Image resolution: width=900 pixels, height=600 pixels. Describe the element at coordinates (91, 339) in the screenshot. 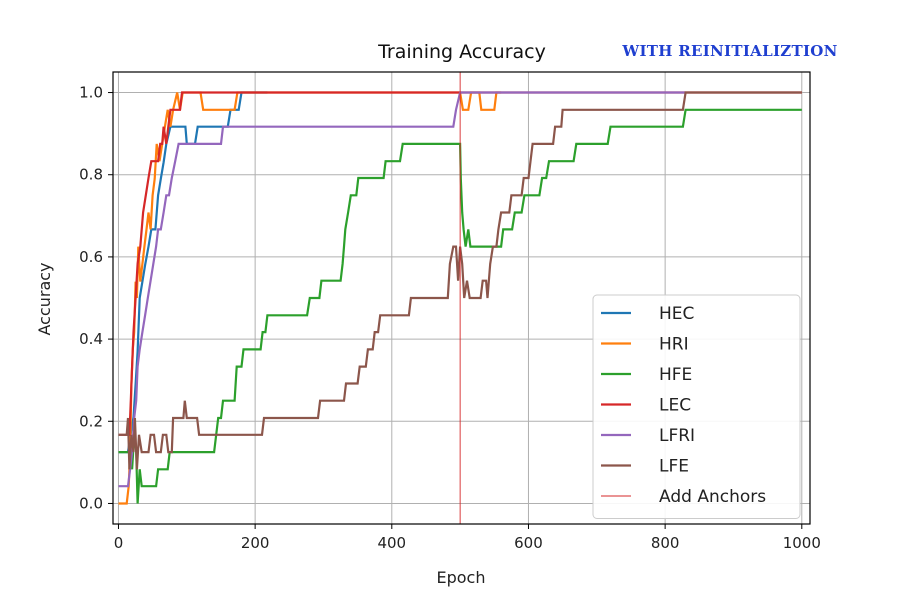

I see `y-tick-label-2: 0.4` at that location.